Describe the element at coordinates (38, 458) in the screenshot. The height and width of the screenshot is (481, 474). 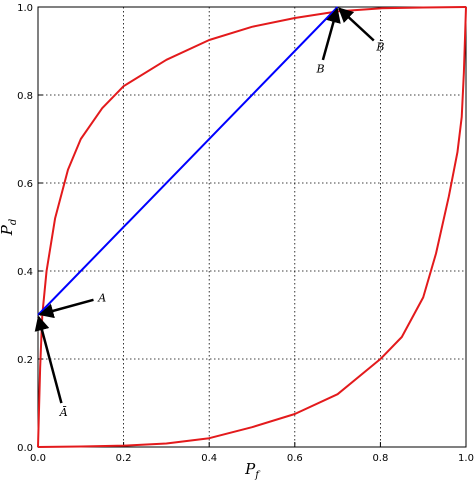
I see `x-tick-label: 0.0` at that location.